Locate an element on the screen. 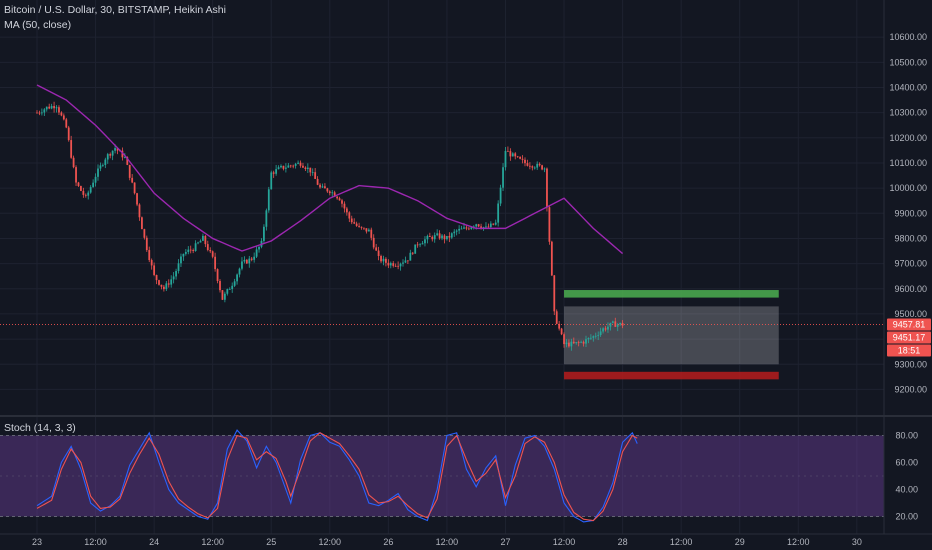 Image resolution: width=932 pixels, height=550 pixels. time-tick-label: 25 is located at coordinates (271, 542).